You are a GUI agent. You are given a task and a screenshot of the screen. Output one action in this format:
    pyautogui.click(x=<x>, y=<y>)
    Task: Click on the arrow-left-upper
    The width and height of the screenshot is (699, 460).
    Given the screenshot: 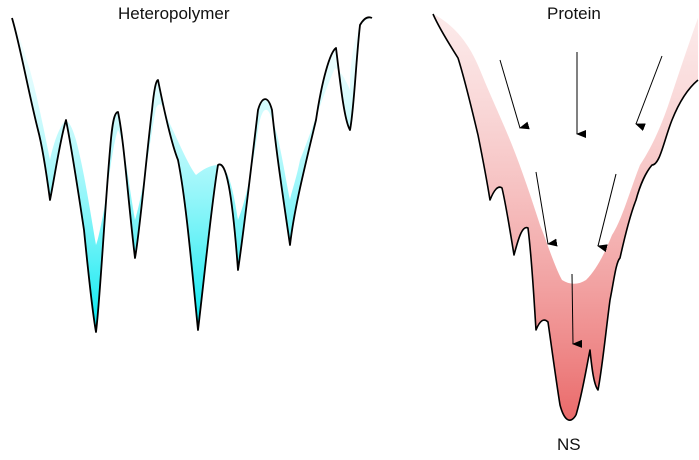 What is the action you would take?
    pyautogui.click(x=514, y=94)
    